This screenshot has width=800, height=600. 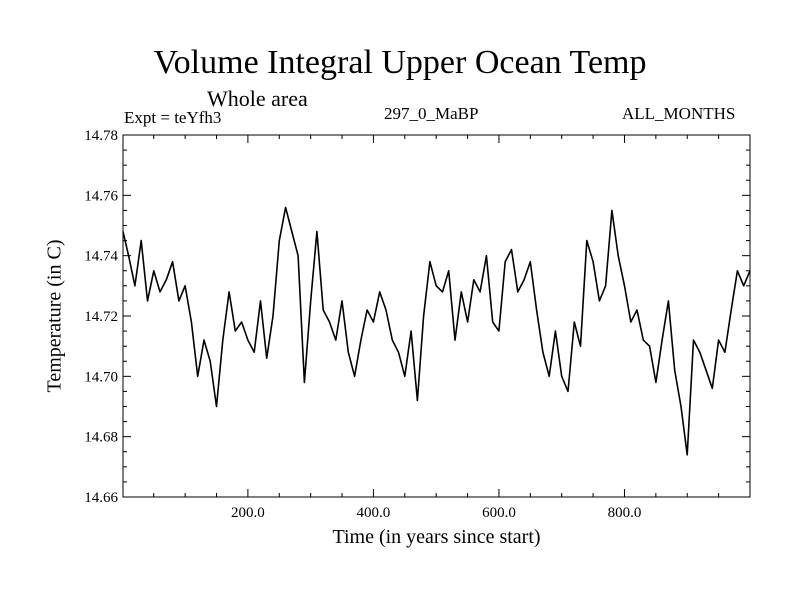 I want to click on x-tick-label: 800.0, so click(x=625, y=513).